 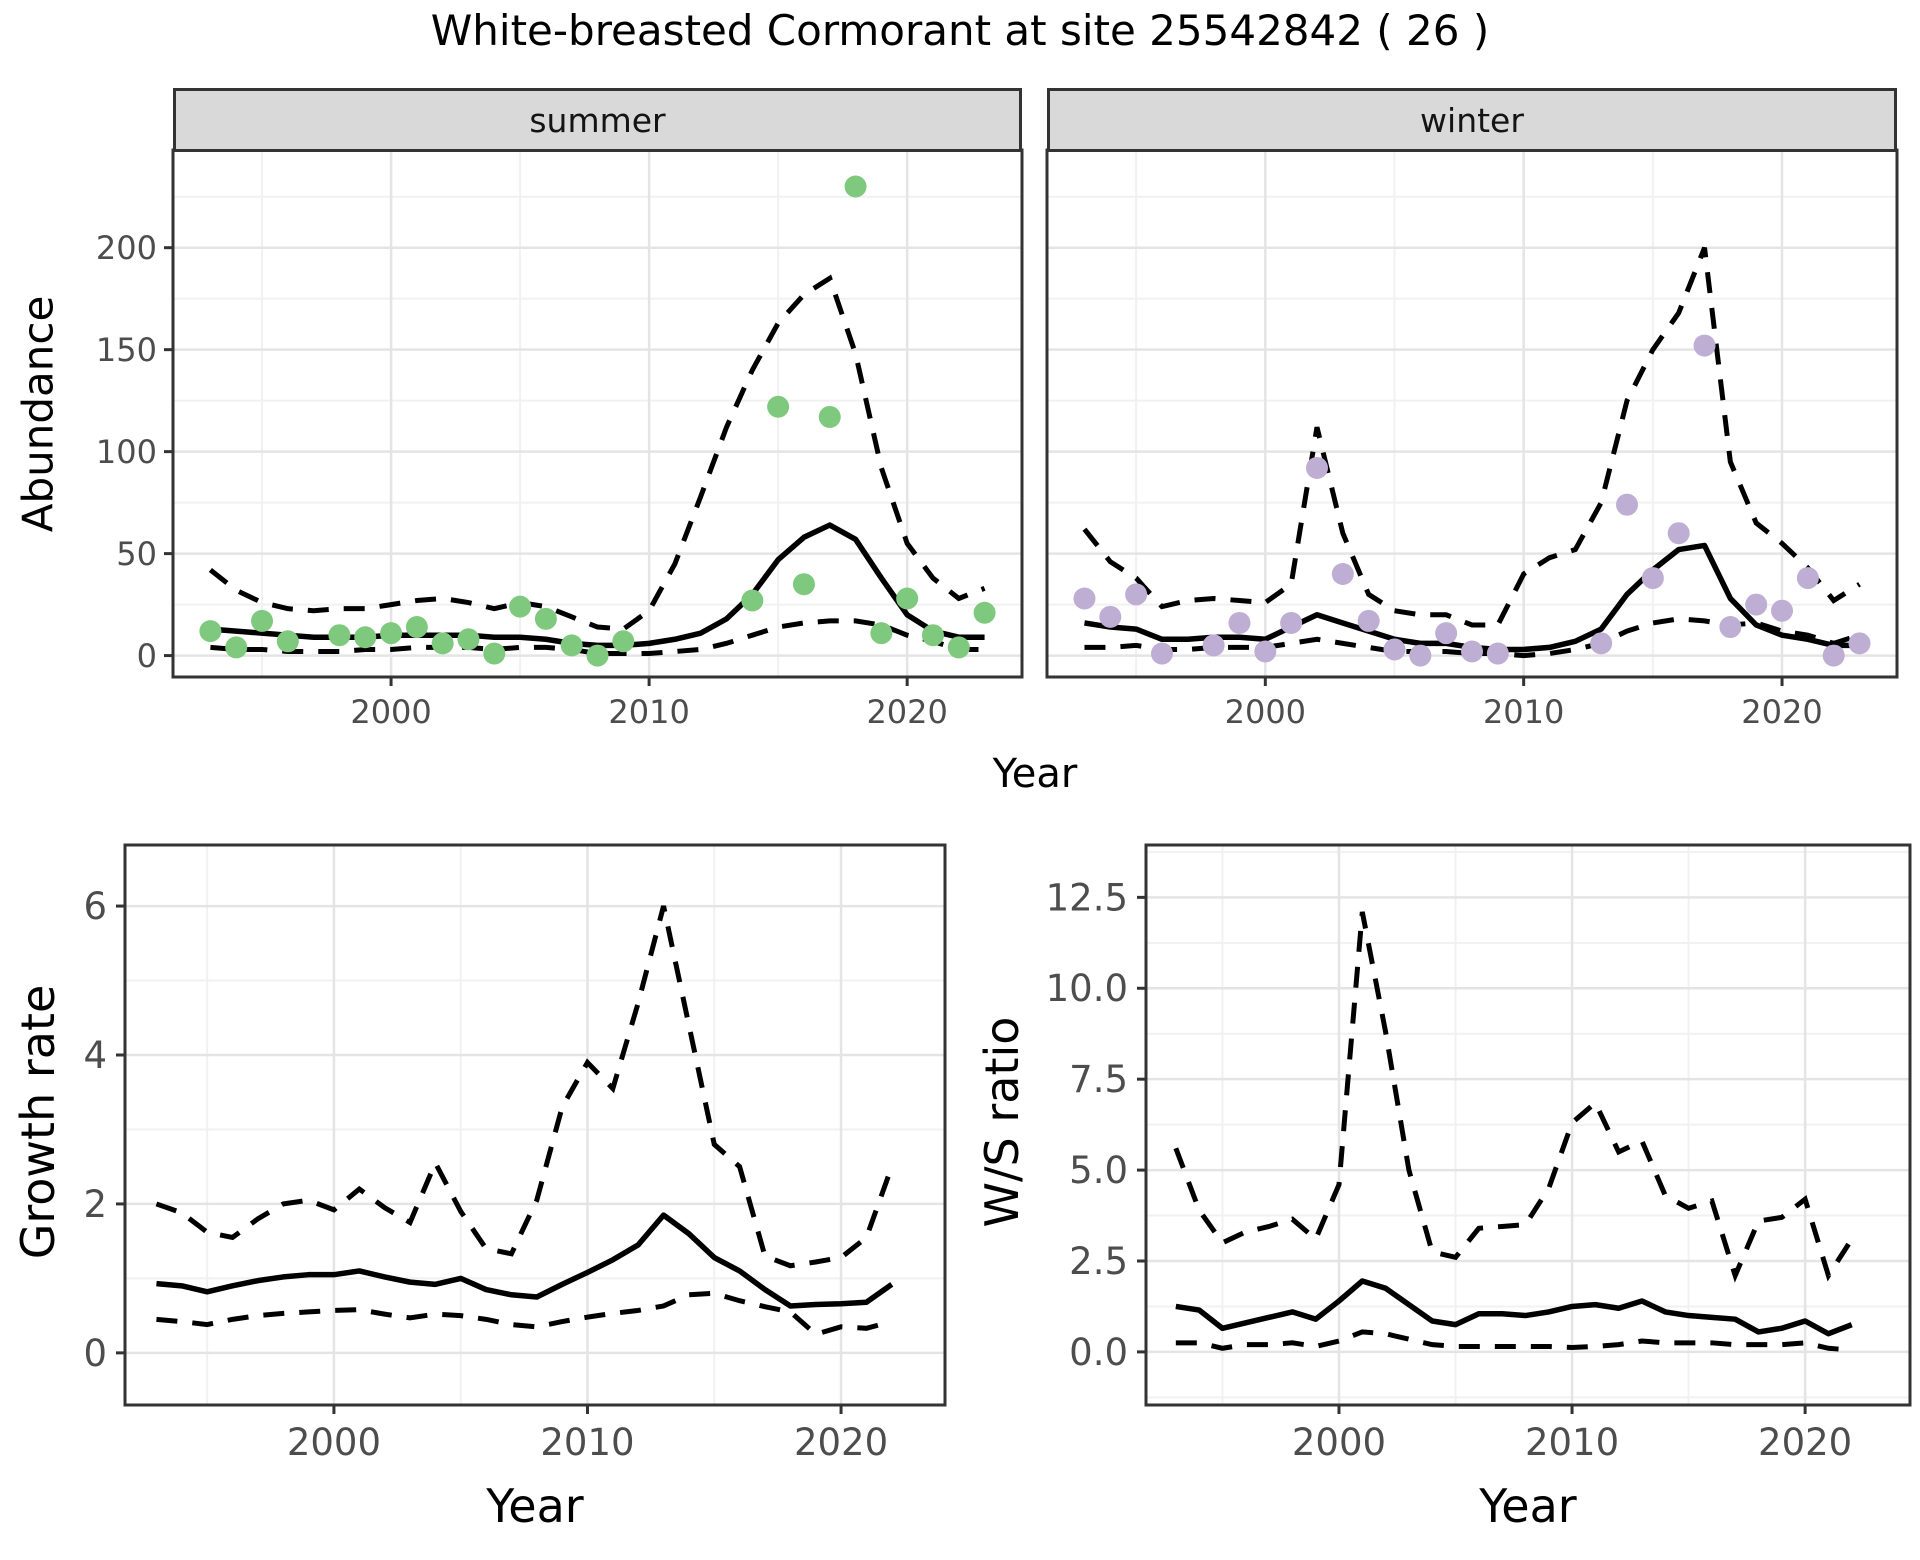 I want to click on y-tick-label: 0.0, so click(x=1098, y=1352).